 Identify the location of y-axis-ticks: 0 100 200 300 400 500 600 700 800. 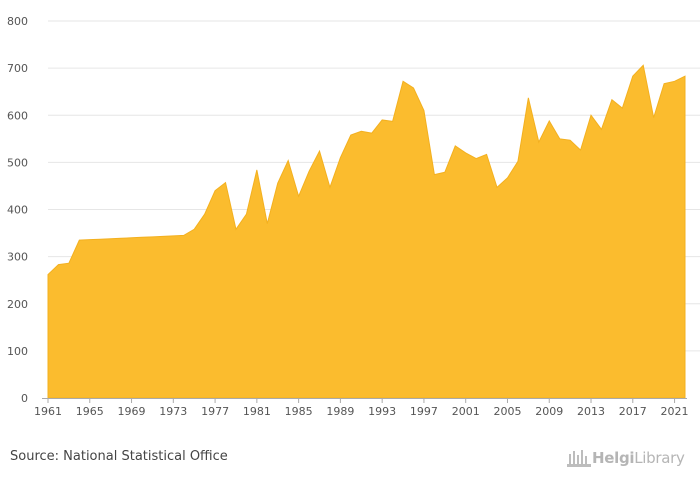
(17, 210).